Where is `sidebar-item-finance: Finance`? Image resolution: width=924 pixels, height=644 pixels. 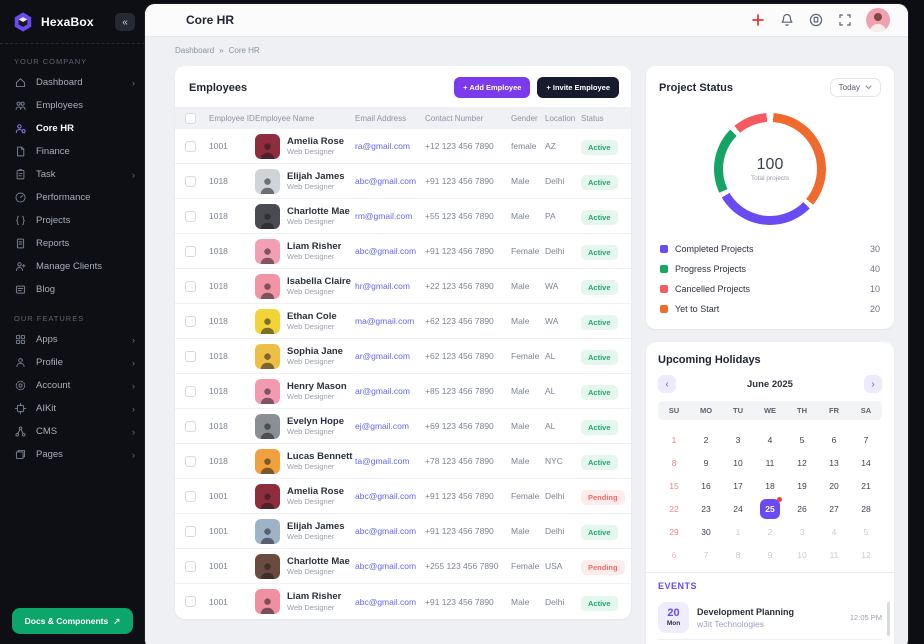
sidebar-item-finance: Finance is located at coordinates (72, 151).